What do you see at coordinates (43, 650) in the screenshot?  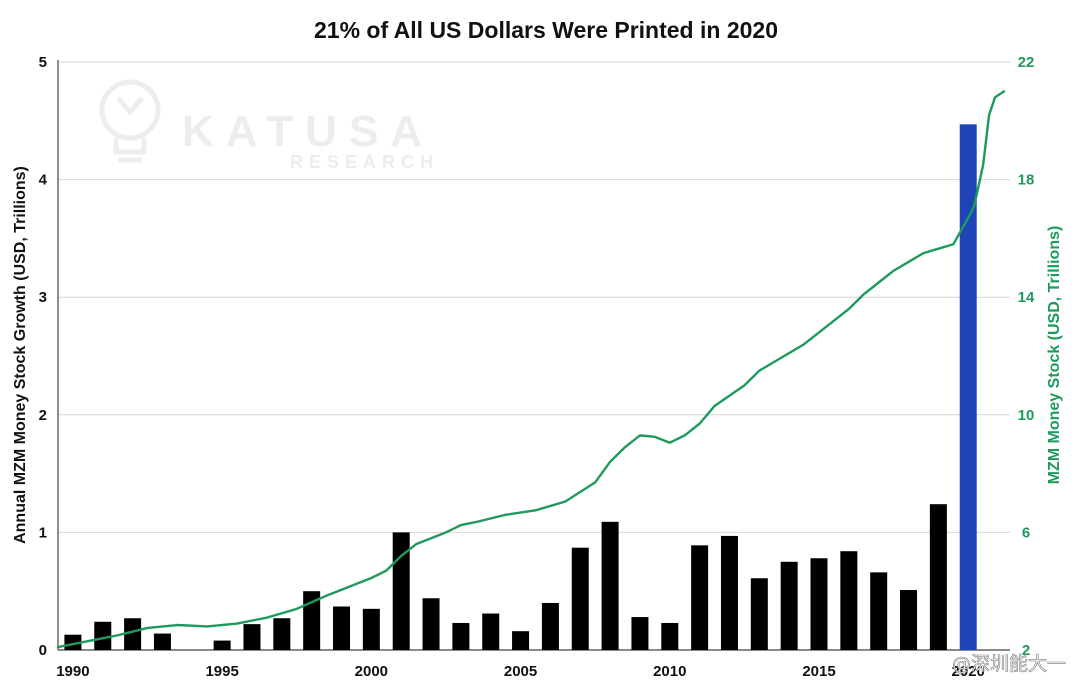 I see `left-tick-label: 0` at bounding box center [43, 650].